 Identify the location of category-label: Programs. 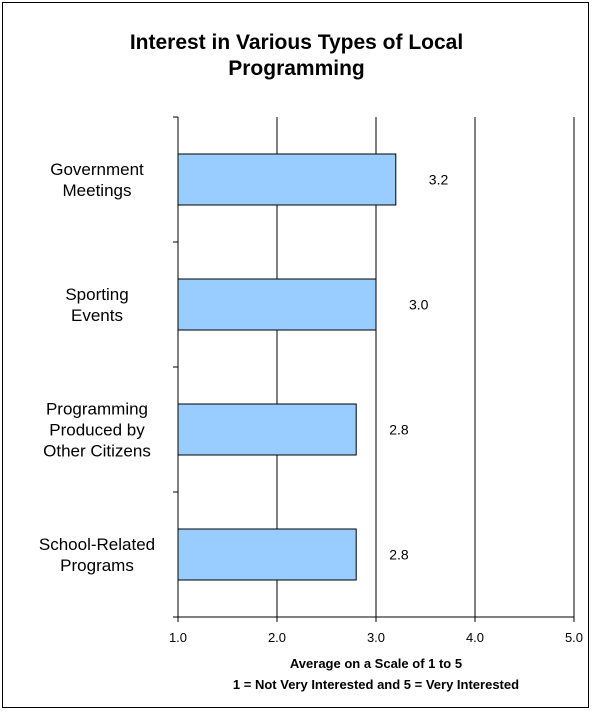
(97, 565).